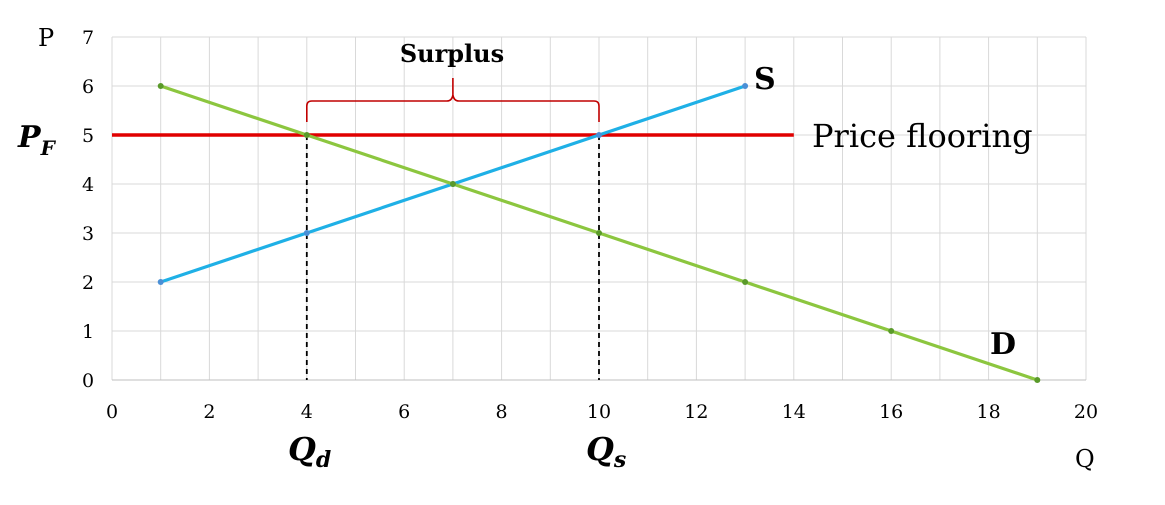 The image size is (1165, 505). What do you see at coordinates (302, 449) in the screenshot?
I see `qd-label-base: Q` at bounding box center [302, 449].